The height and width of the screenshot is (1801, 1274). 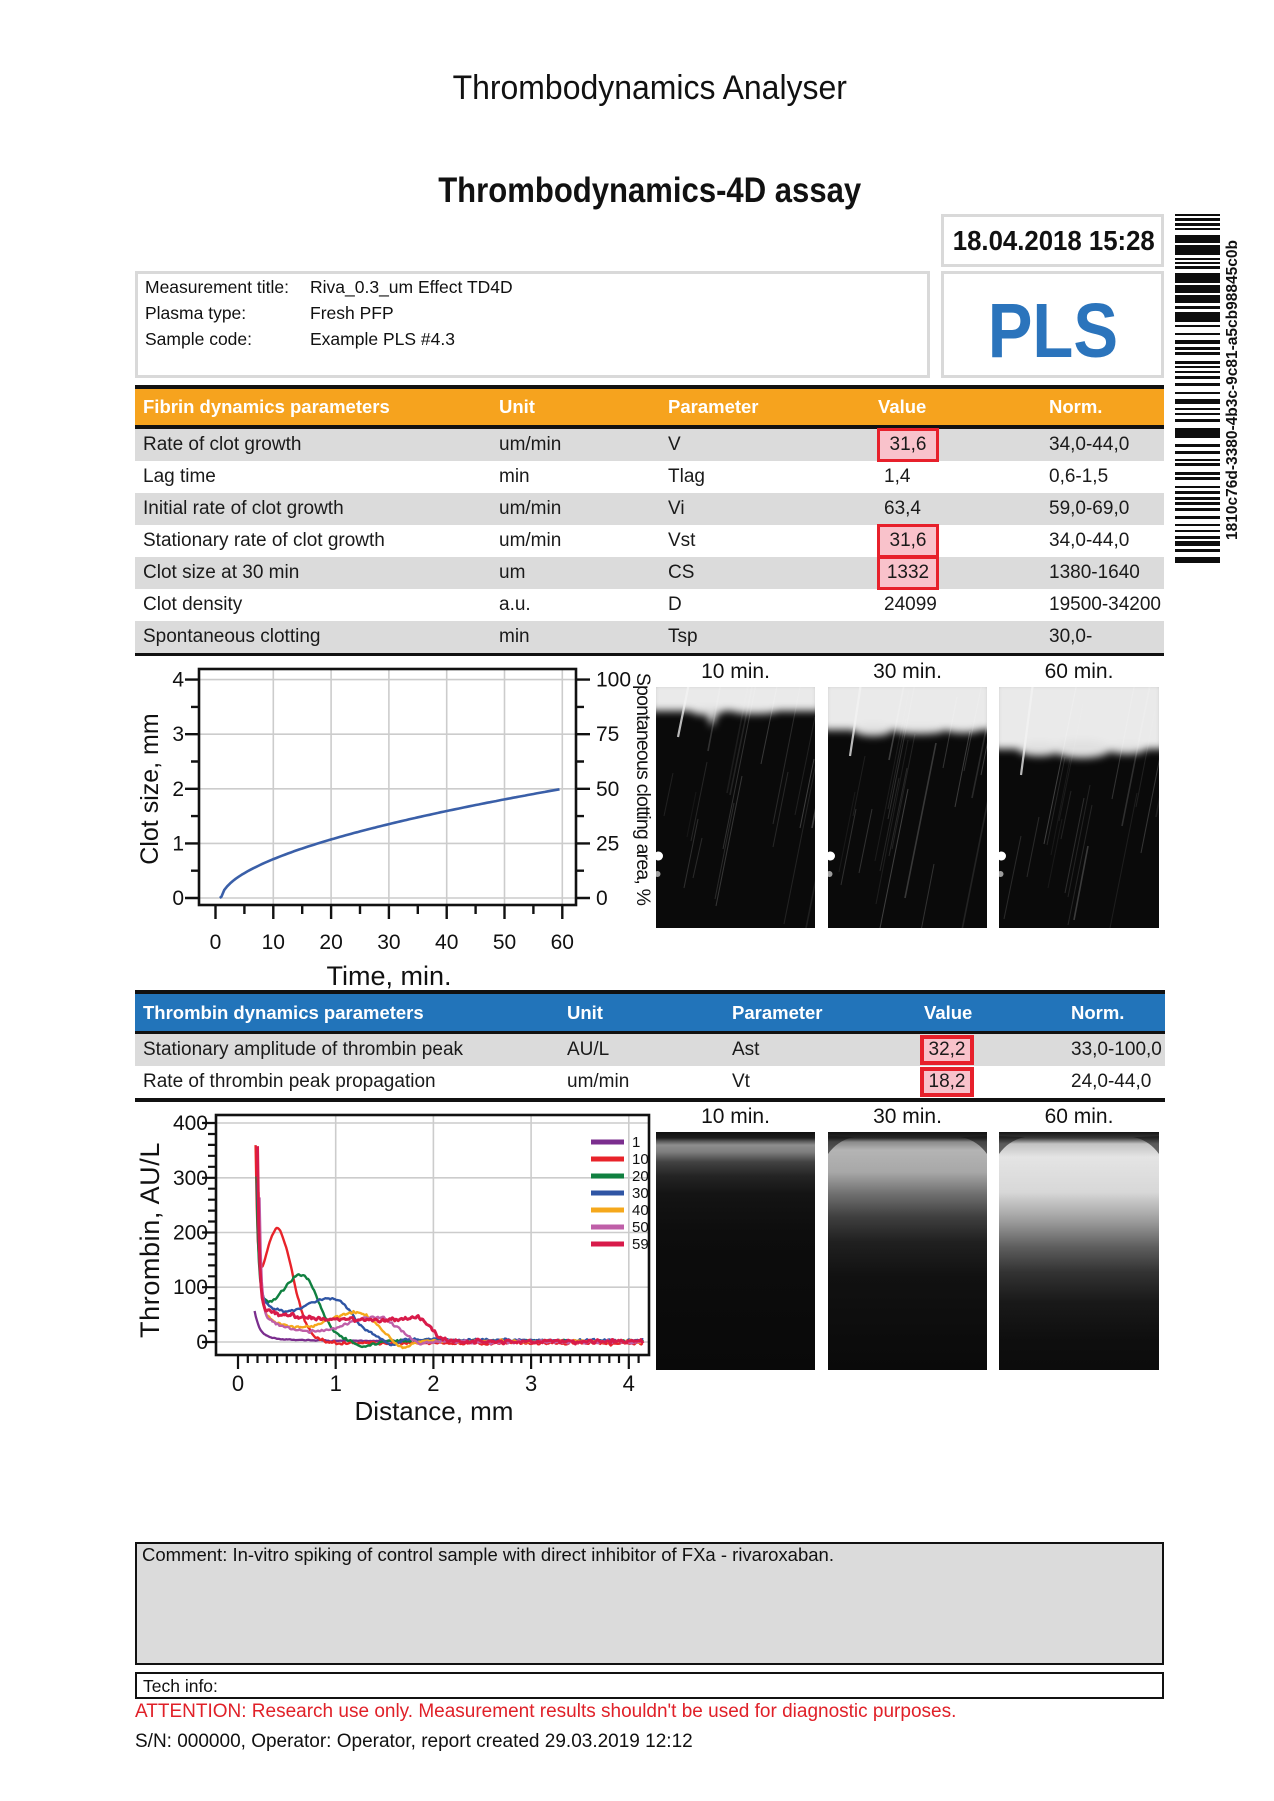 I want to click on svg-text: 200, so click(x=190, y=1233).